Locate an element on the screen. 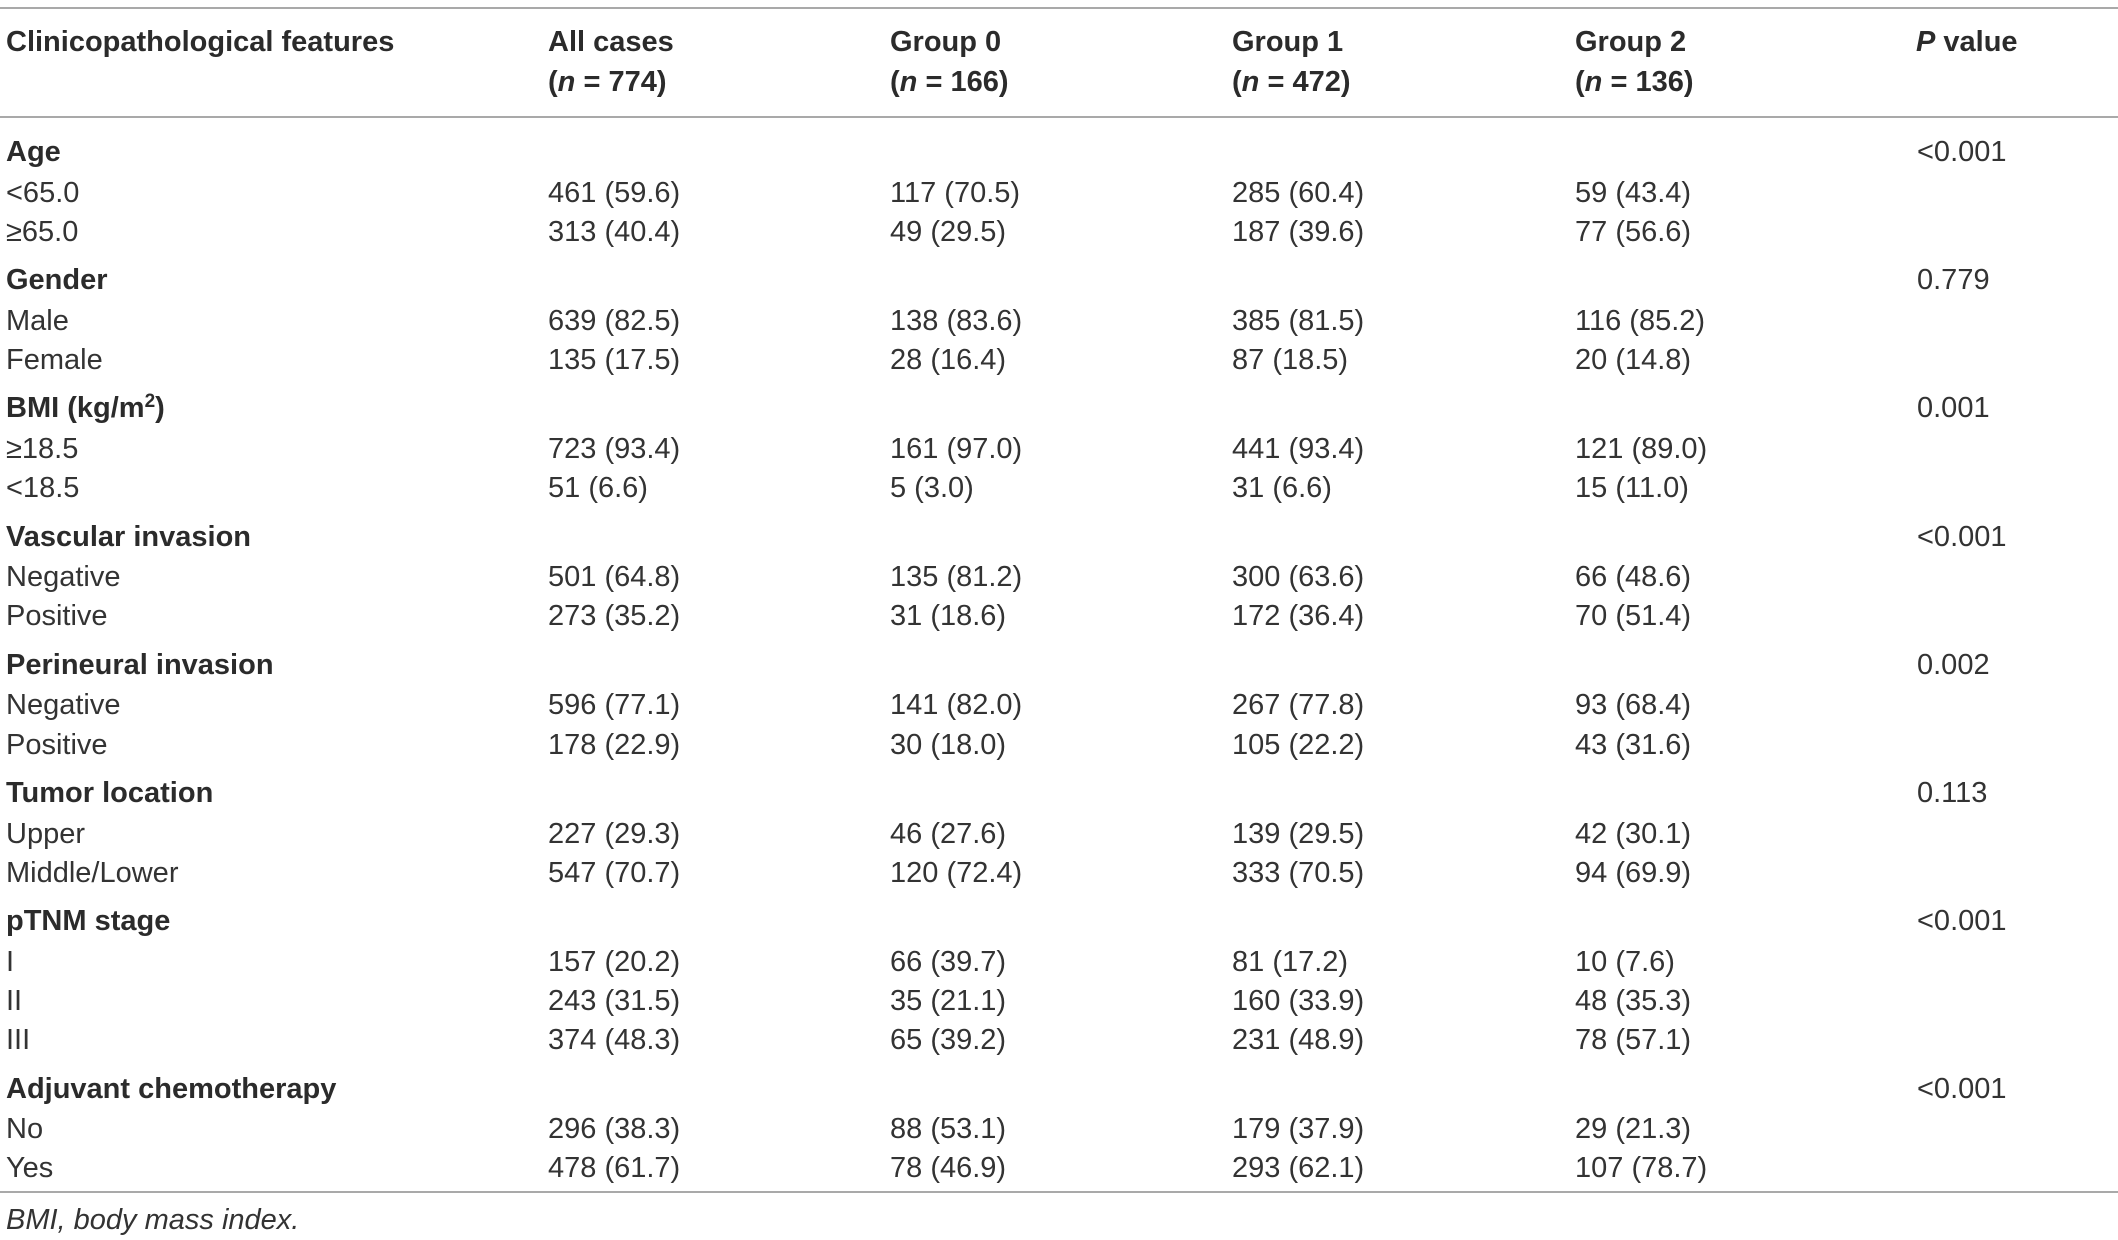  p-value: 0.001 is located at coordinates (1953, 408).